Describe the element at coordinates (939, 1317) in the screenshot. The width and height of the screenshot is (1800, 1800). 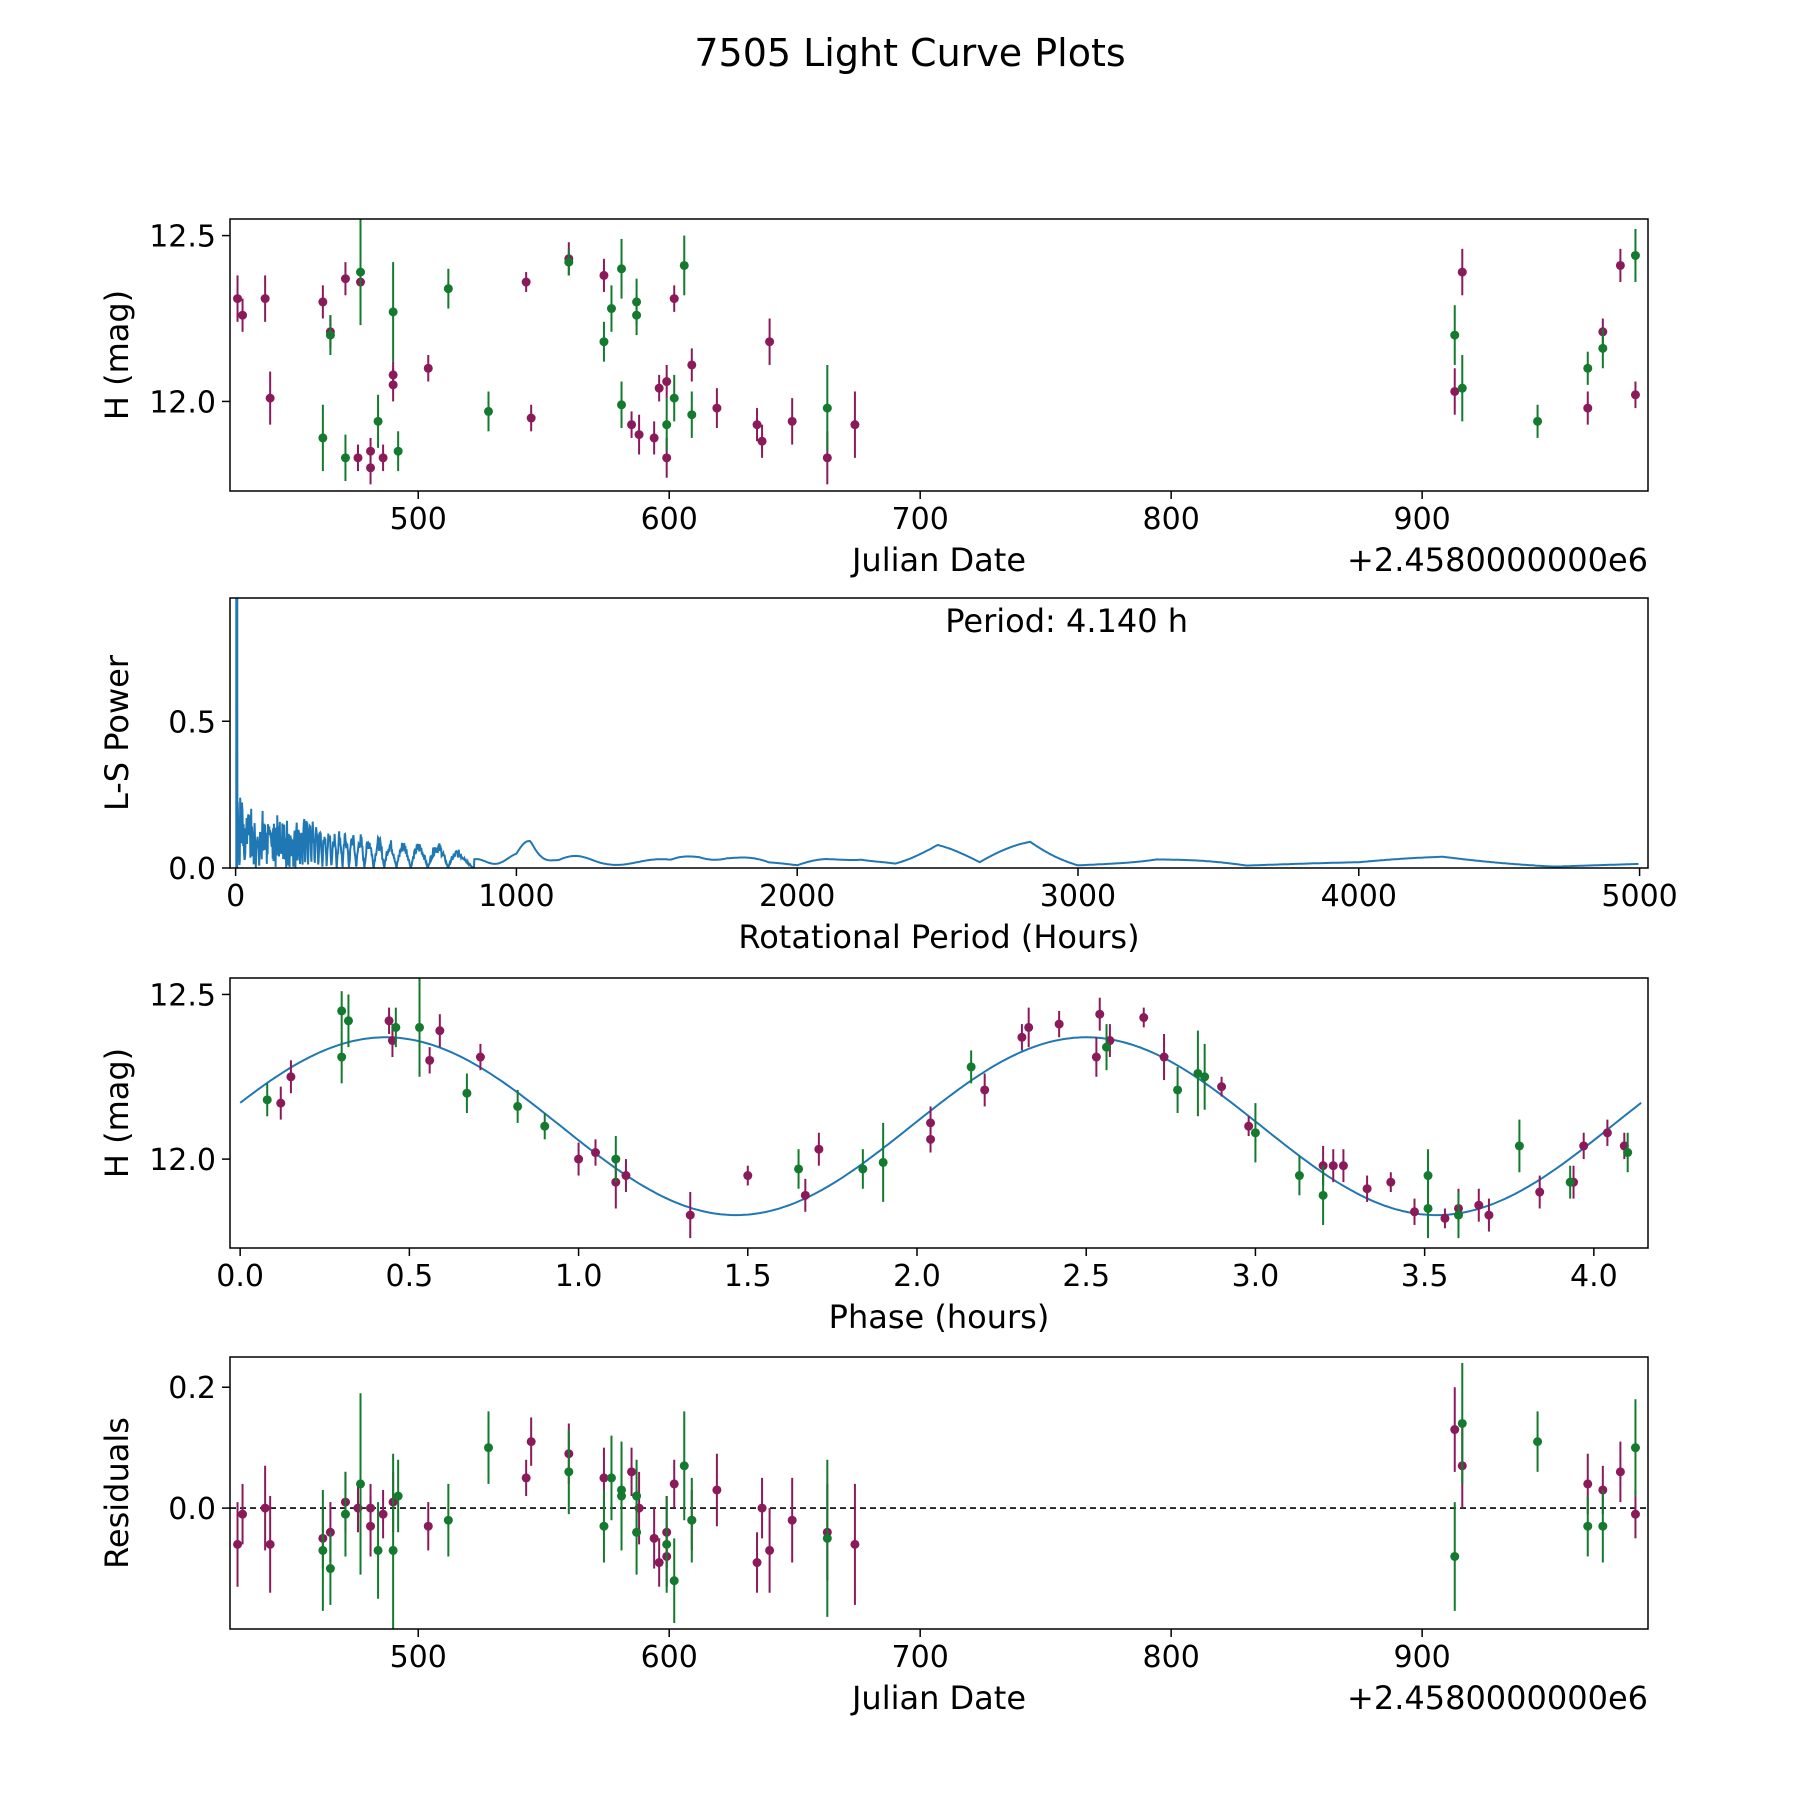
I see `x-axis-label: Phase (hours)` at that location.